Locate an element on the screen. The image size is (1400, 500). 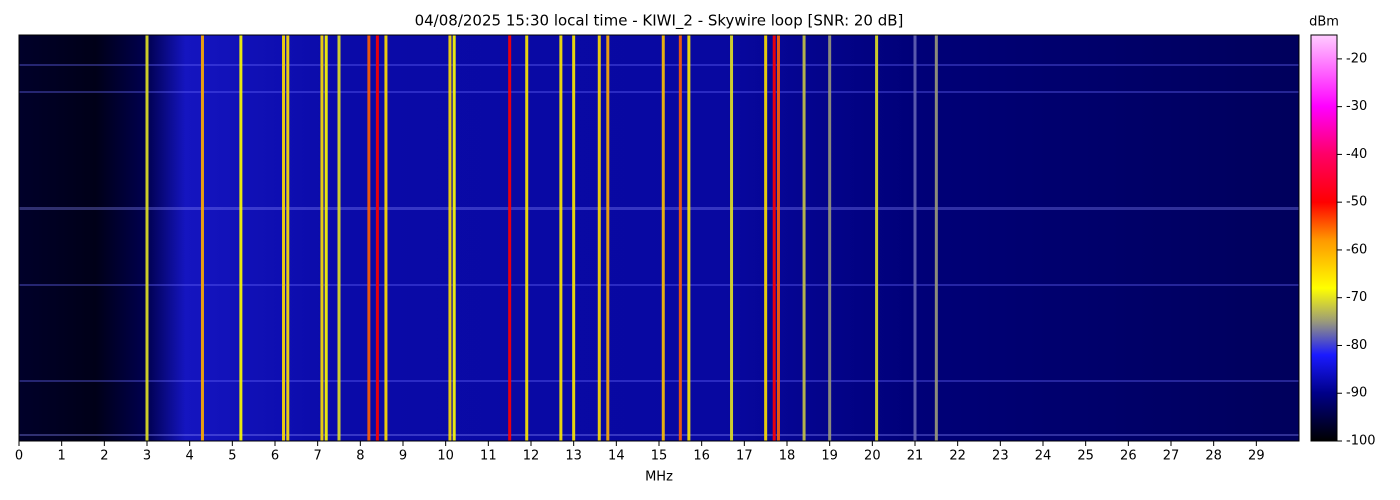
colorbar-label: dBm is located at coordinates (1324, 22).